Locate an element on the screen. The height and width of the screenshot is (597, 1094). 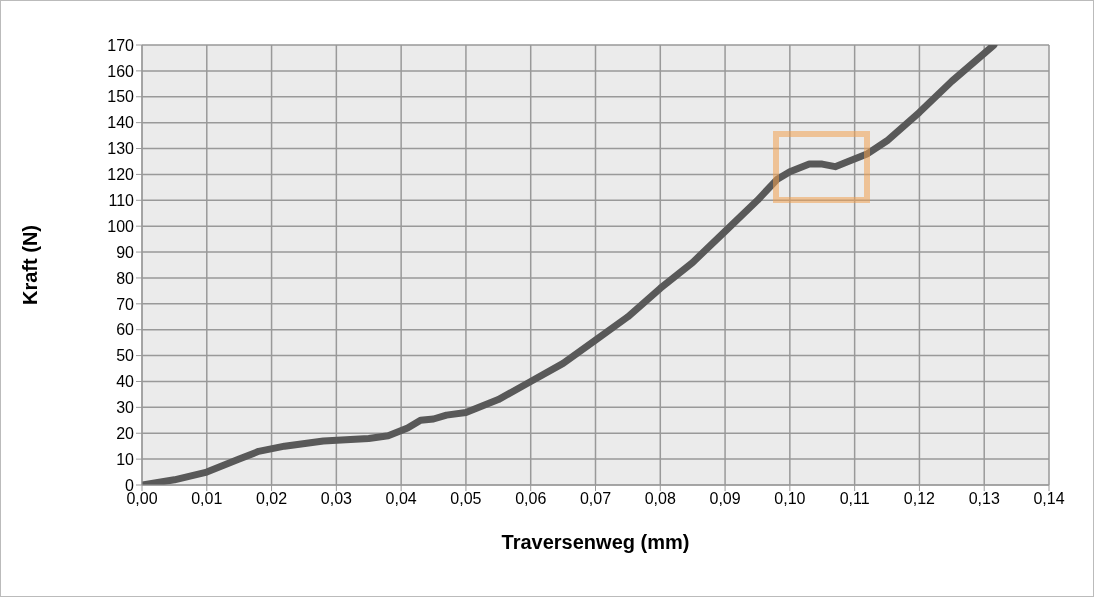
y-tick-label: 50 is located at coordinates (125, 356).